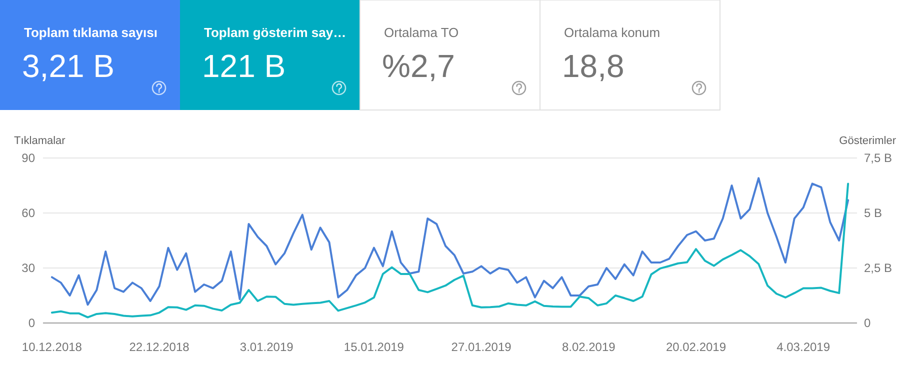 The width and height of the screenshot is (902, 371). What do you see at coordinates (421, 32) in the screenshot?
I see `category-label: Ortalama TO` at bounding box center [421, 32].